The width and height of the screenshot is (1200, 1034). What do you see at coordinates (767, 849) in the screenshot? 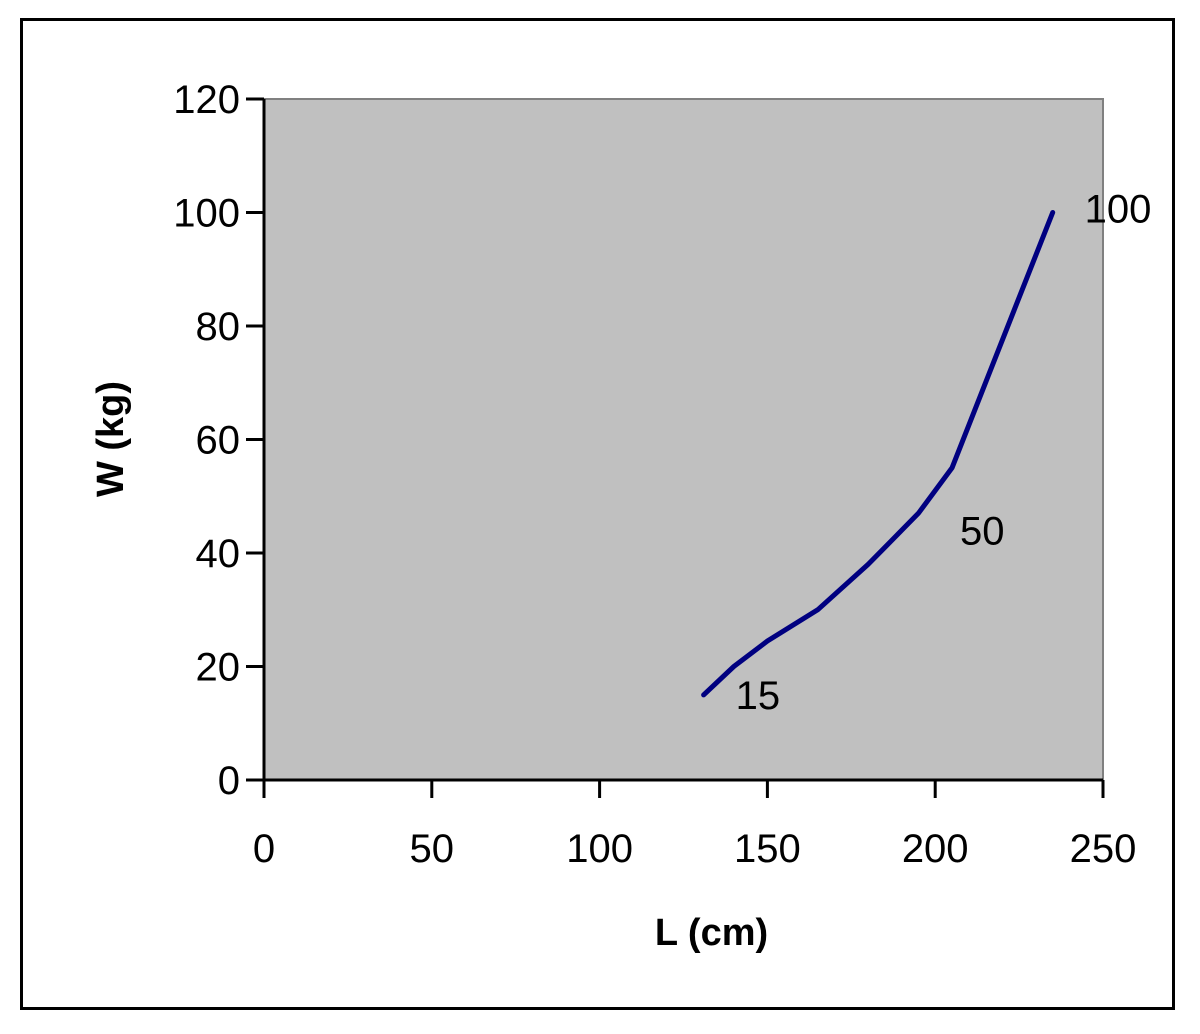
I see `x-tick-label: 150` at bounding box center [767, 849].